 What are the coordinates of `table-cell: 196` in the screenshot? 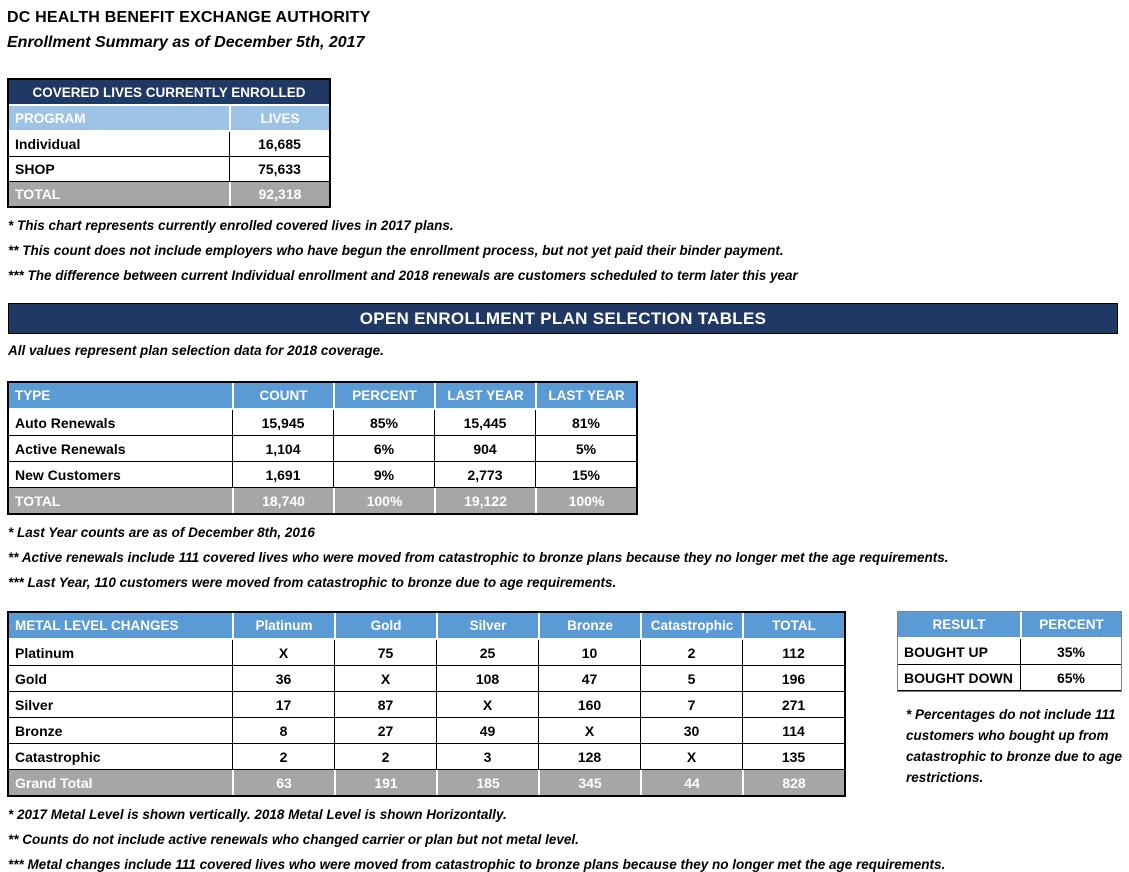 It's located at (793, 678).